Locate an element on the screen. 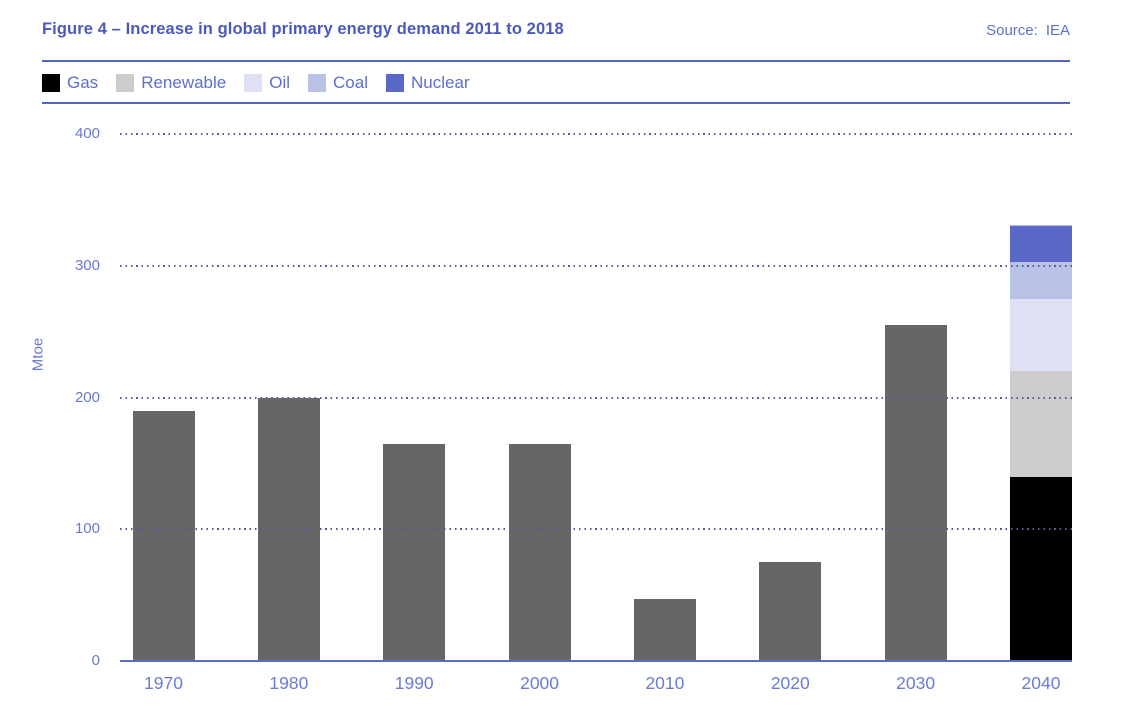 The image size is (1124, 722). bar-1990-total is located at coordinates (414, 552).